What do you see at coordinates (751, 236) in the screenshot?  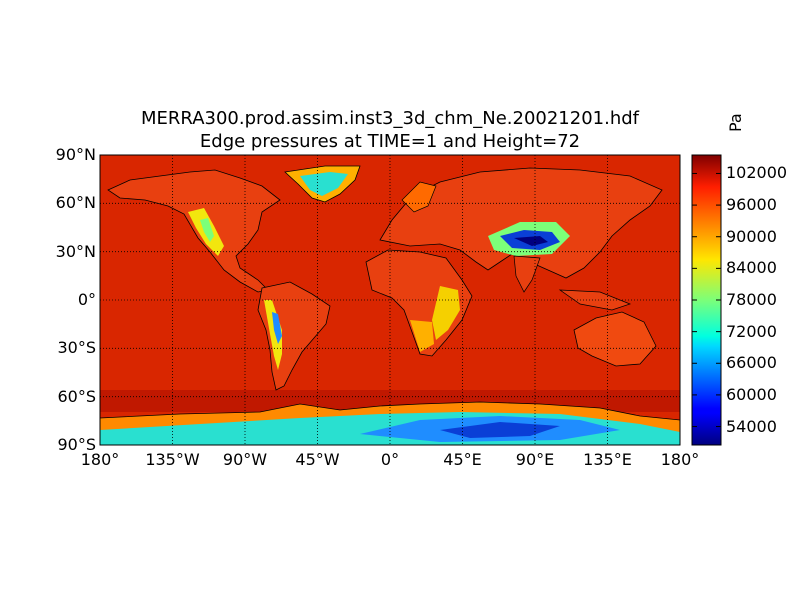 I see `colorbar-tick-label: 90000` at bounding box center [751, 236].